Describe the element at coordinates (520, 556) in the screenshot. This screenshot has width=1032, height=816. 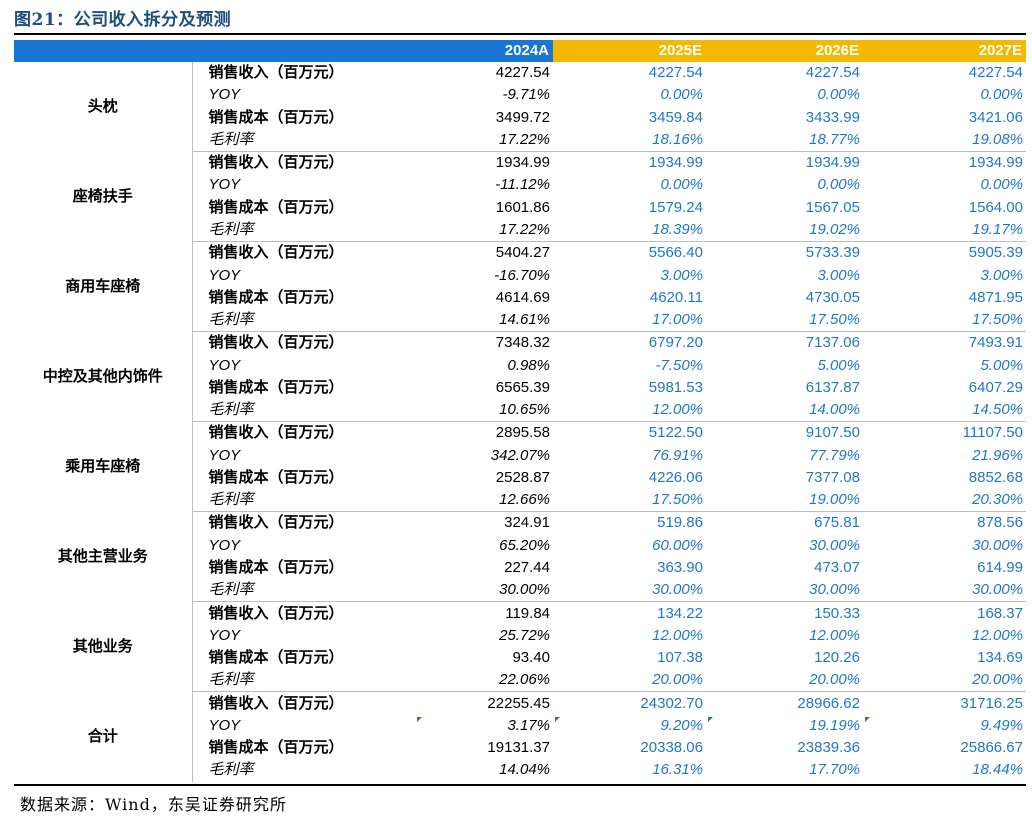
I see `table-row: 其他主营业务 销售收入（百万元） 324.91 519.86 675.81 878.56` at that location.